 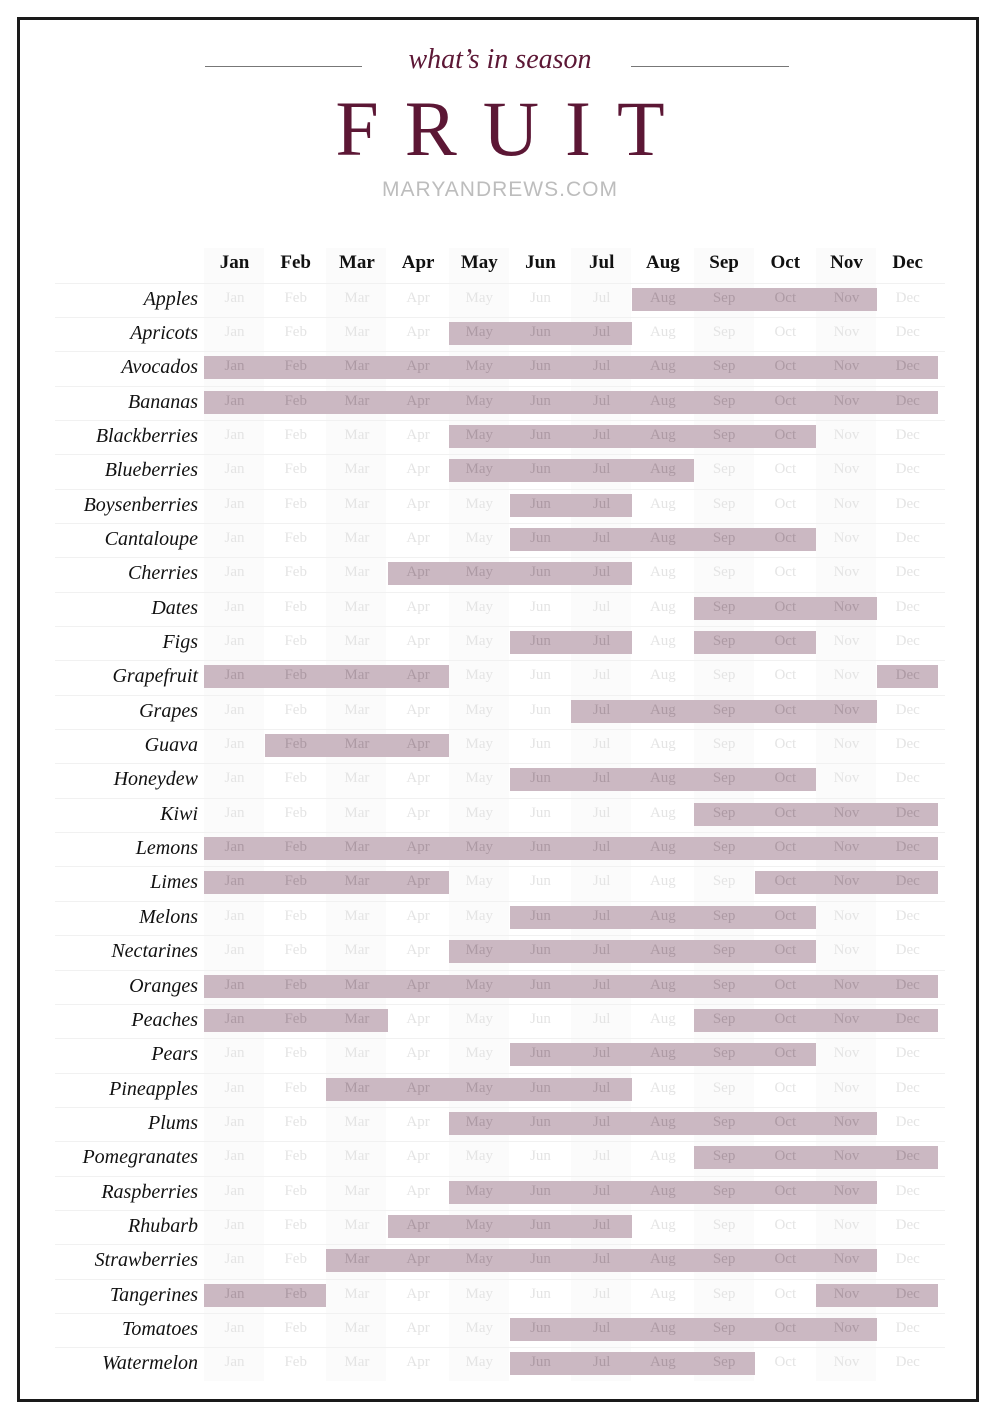 I want to click on fruit-label: Watermelon, so click(x=150, y=1363).